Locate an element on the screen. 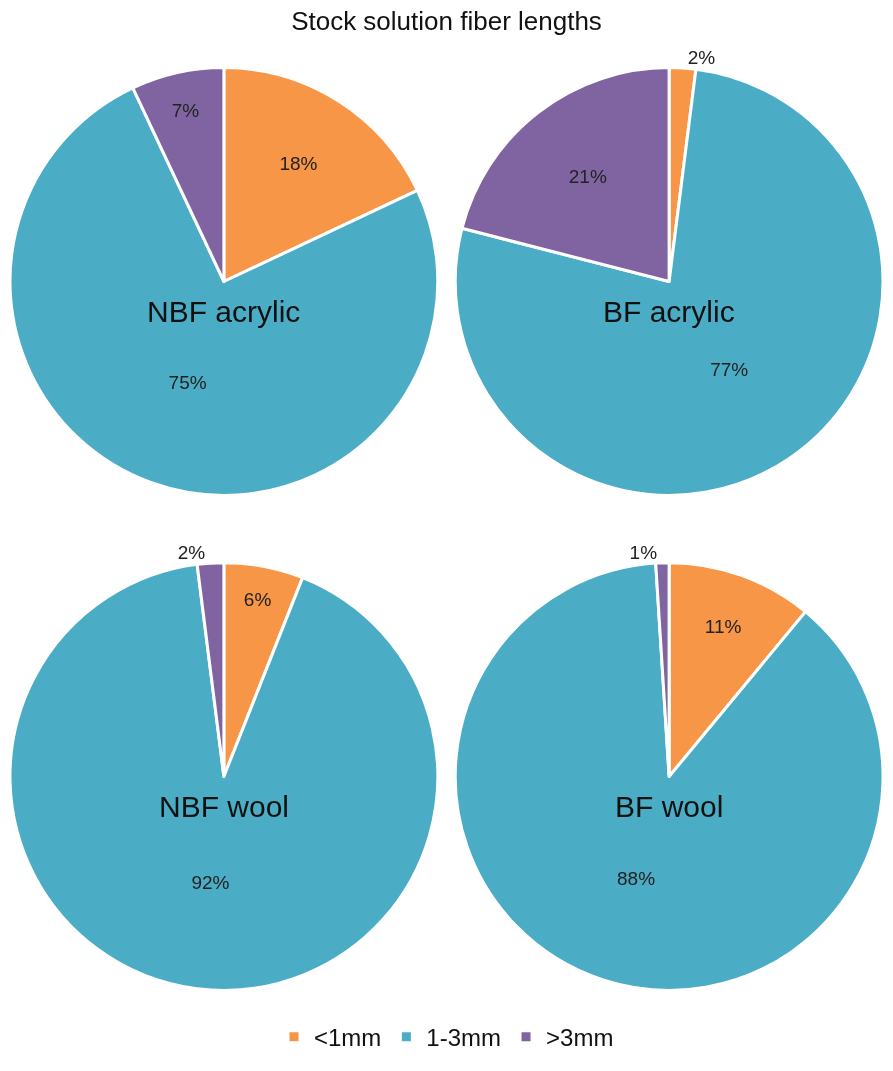  data-label: 7% is located at coordinates (185, 110).